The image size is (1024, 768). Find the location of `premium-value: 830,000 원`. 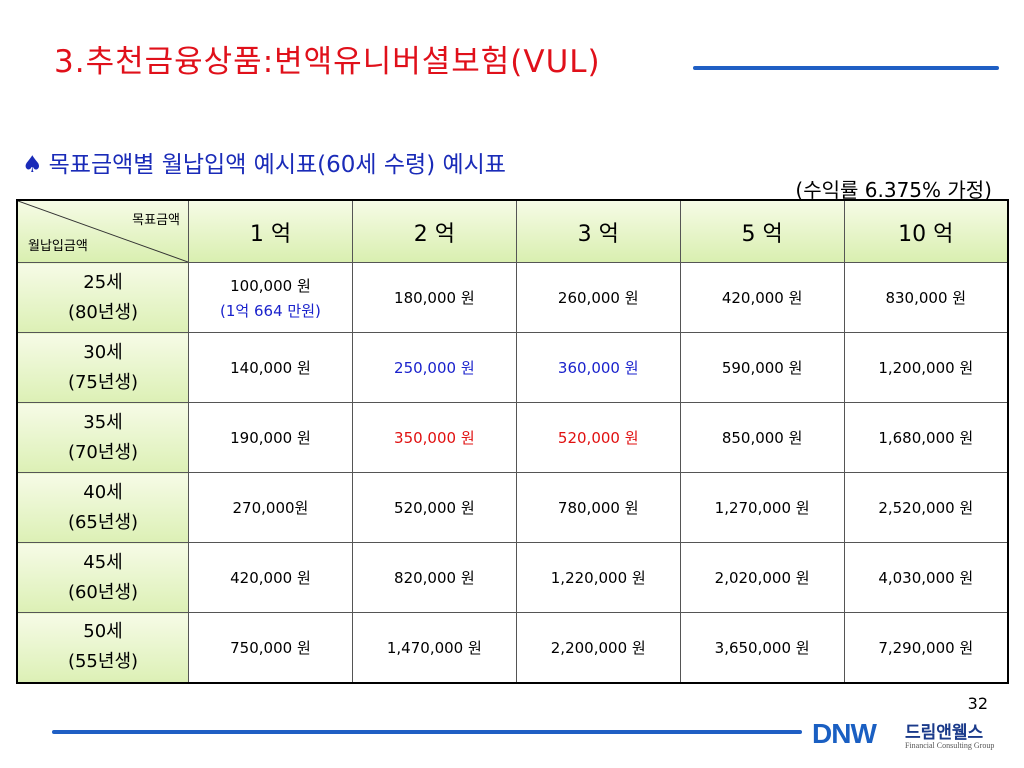

premium-value: 830,000 원 is located at coordinates (926, 298).